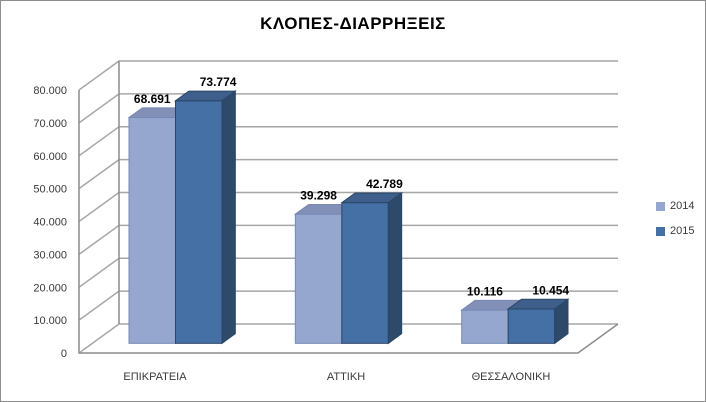 The height and width of the screenshot is (402, 706). I want to click on data-label-2015-cat0: 73.774, so click(218, 82).